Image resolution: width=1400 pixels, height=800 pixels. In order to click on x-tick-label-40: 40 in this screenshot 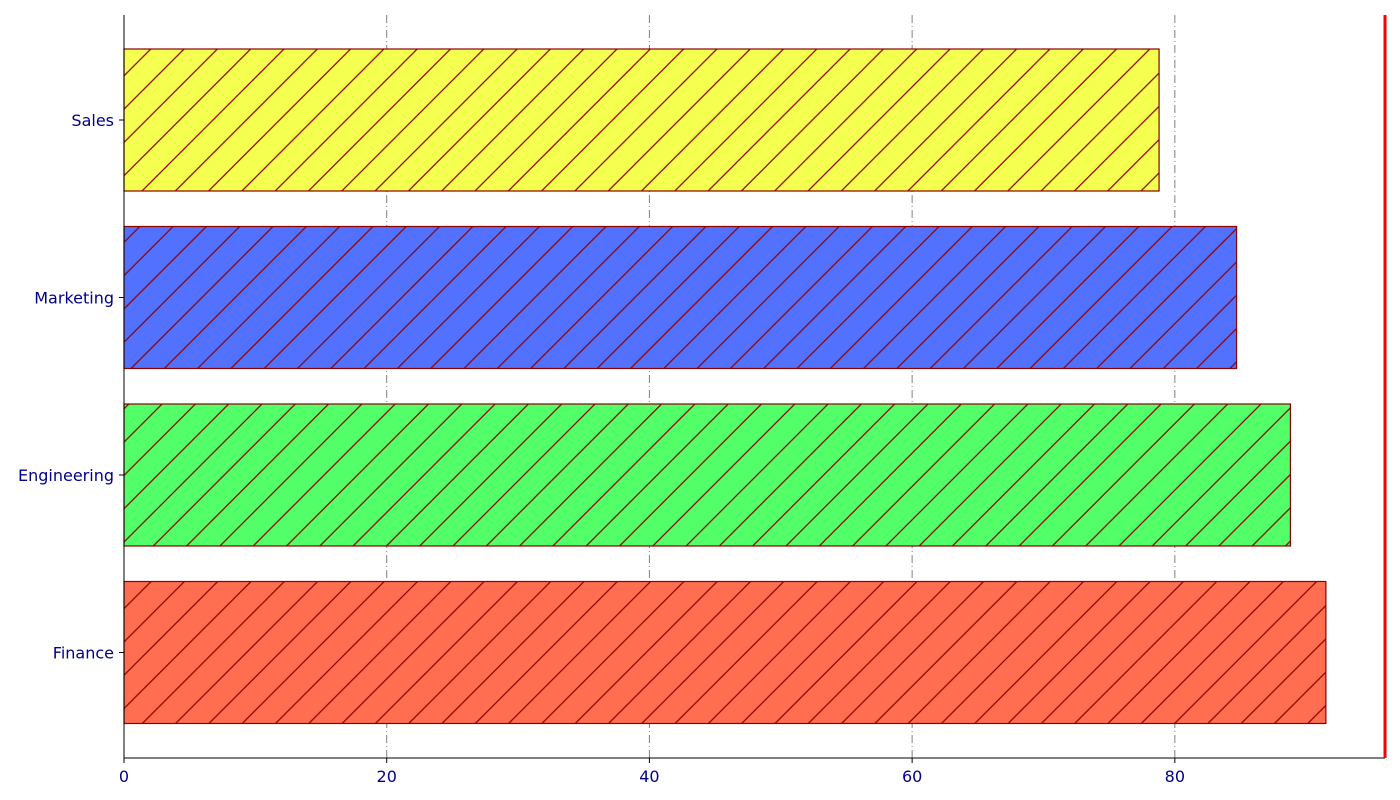, I will do `click(649, 776)`.